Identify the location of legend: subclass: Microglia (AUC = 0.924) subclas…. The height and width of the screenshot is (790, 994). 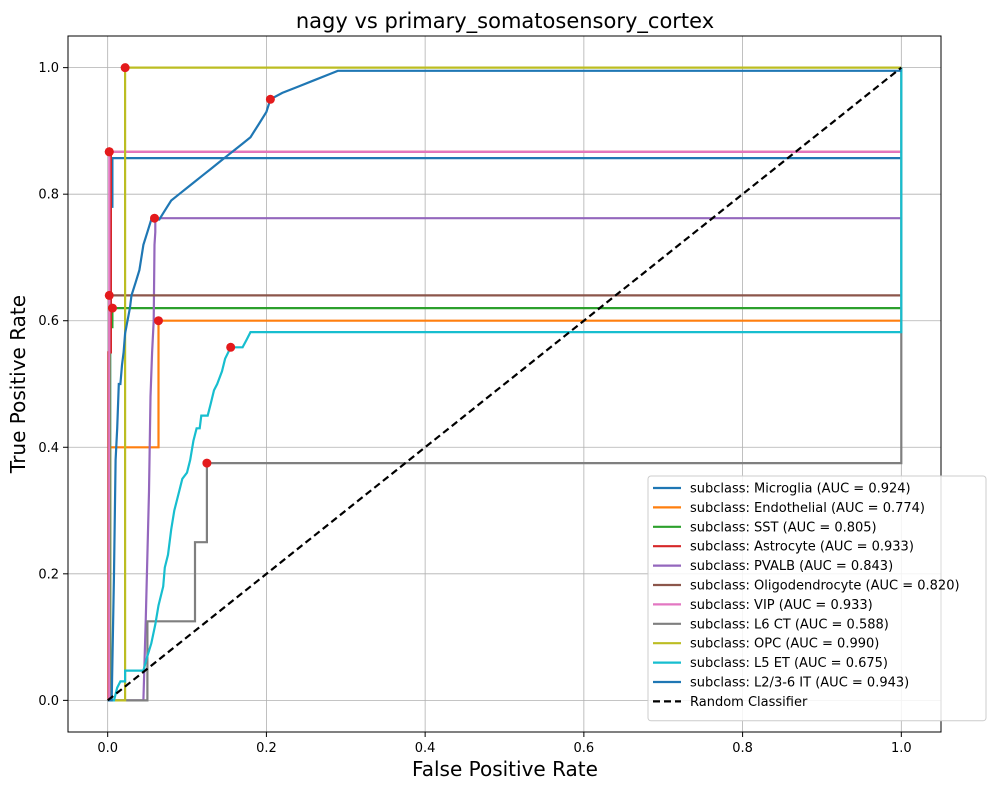
(817, 598).